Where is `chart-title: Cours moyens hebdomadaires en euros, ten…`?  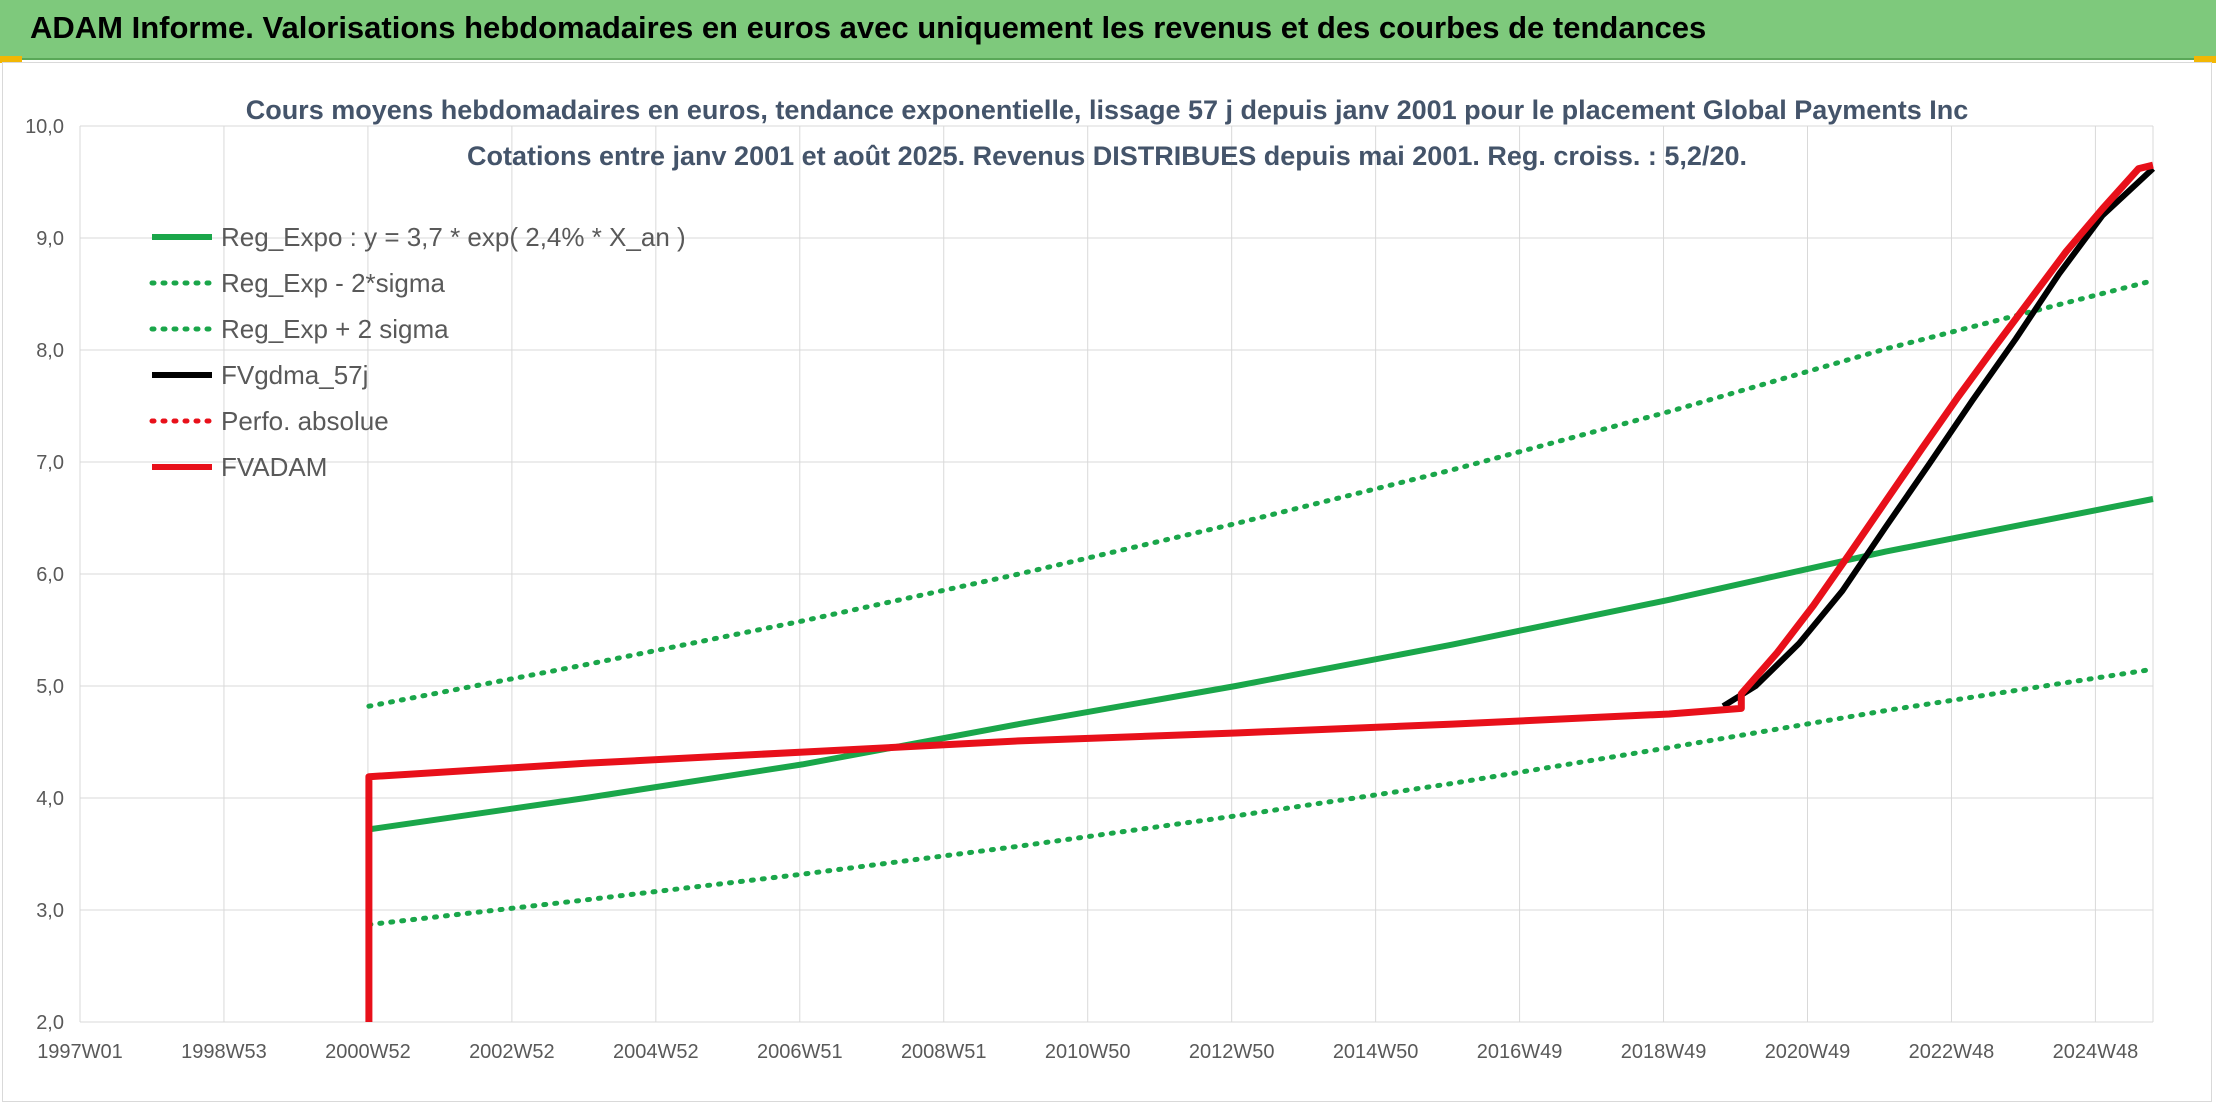 chart-title: Cours moyens hebdomadaires en euros, ten… is located at coordinates (1107, 110).